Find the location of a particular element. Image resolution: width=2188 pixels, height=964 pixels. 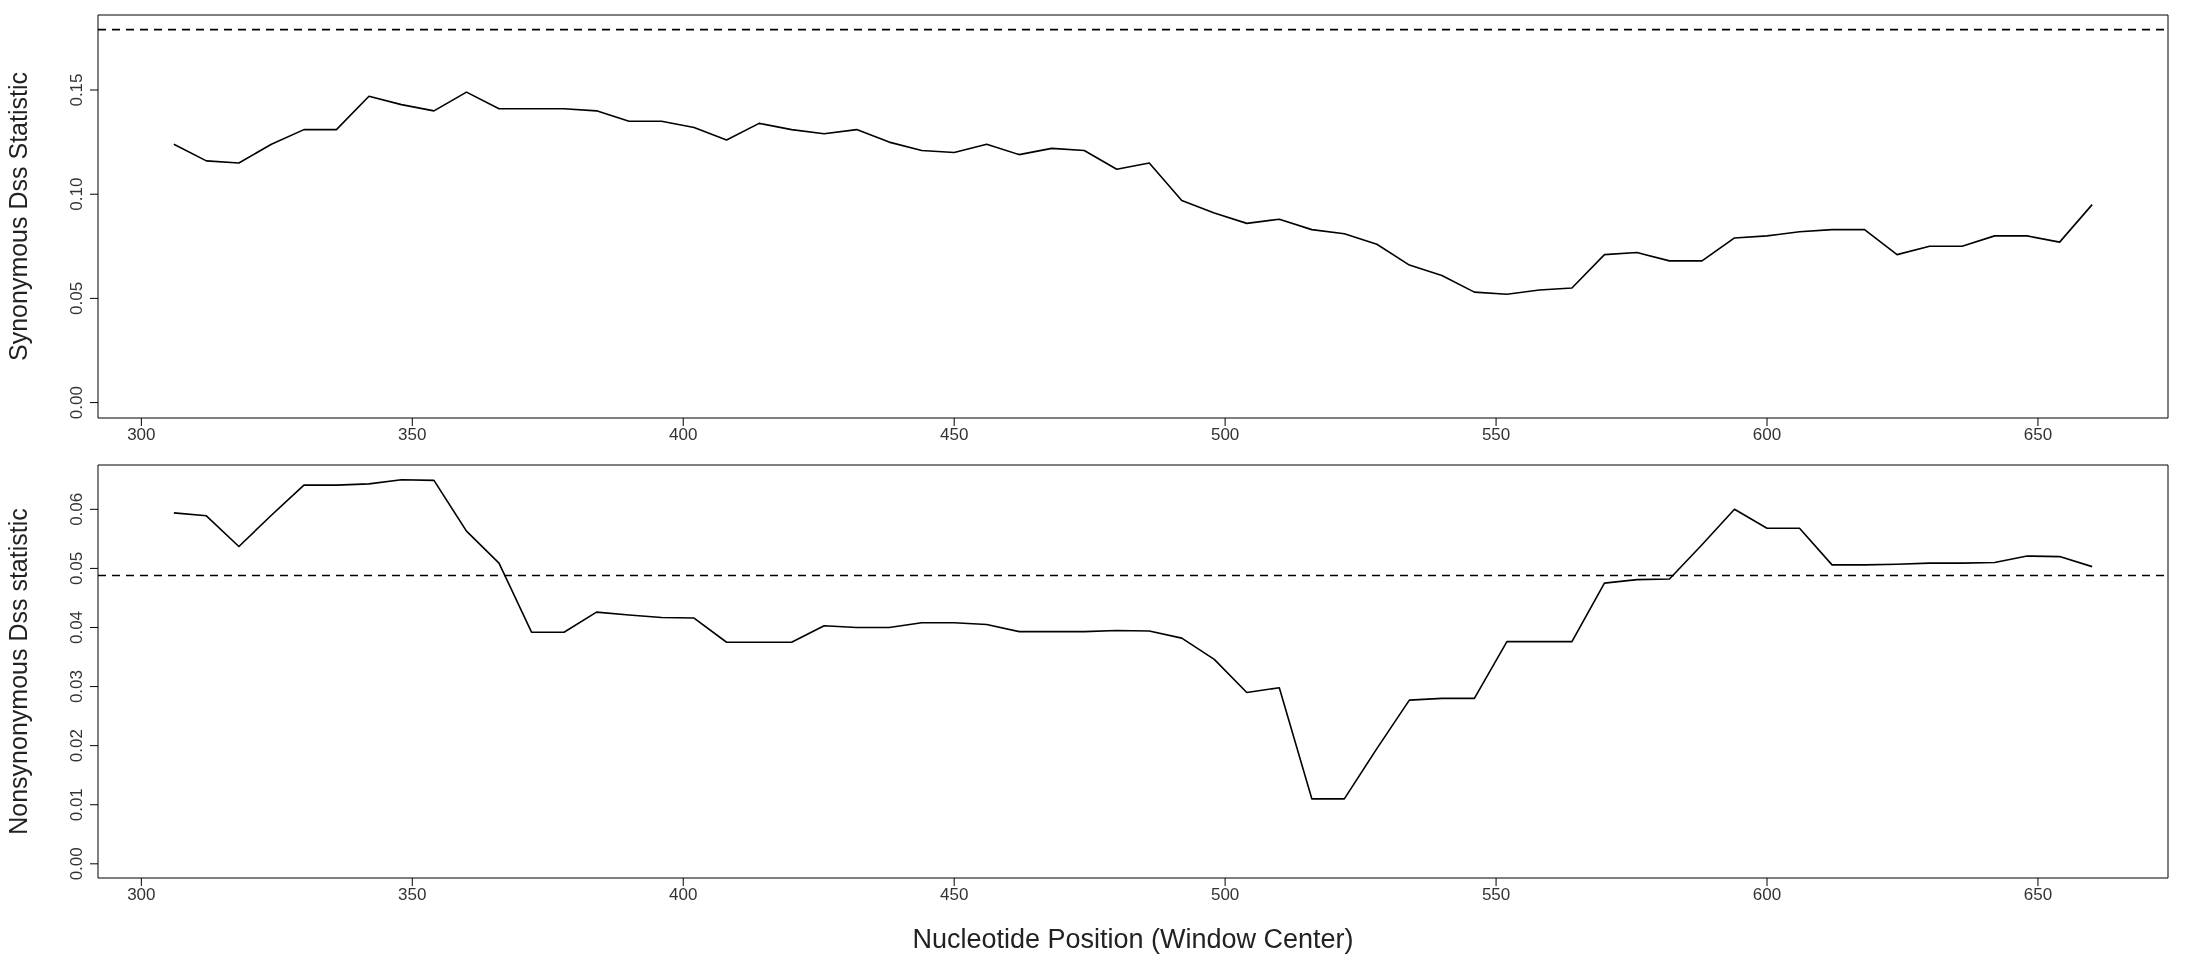

y-tick-label: 0.10 is located at coordinates (76, 194).